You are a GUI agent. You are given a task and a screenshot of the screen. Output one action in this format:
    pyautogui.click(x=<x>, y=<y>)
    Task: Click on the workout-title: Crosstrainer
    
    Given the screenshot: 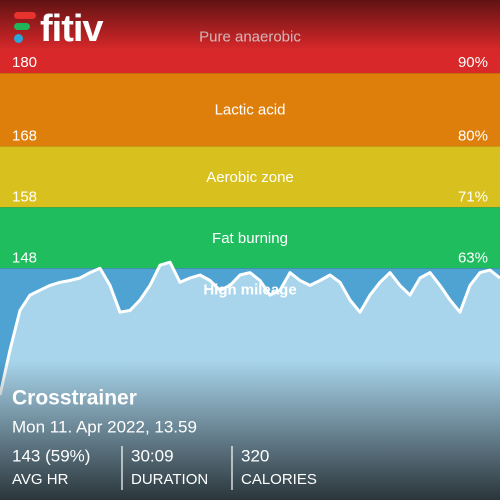 What is the action you would take?
    pyautogui.click(x=74, y=398)
    